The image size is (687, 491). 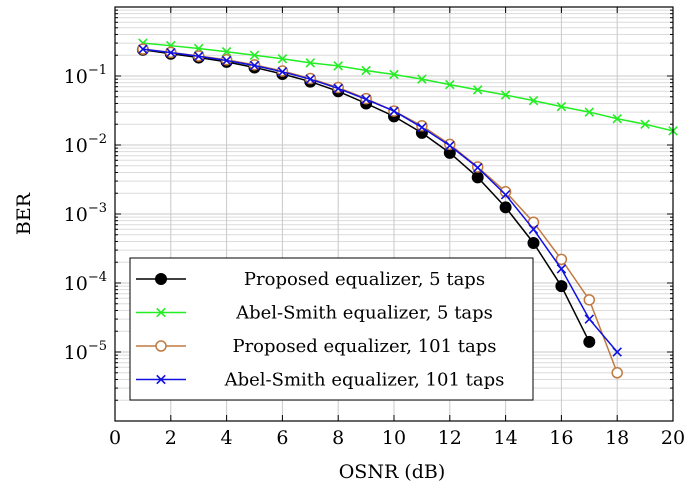 I want to click on y-tick-label: 10⁻³, so click(x=85, y=213).